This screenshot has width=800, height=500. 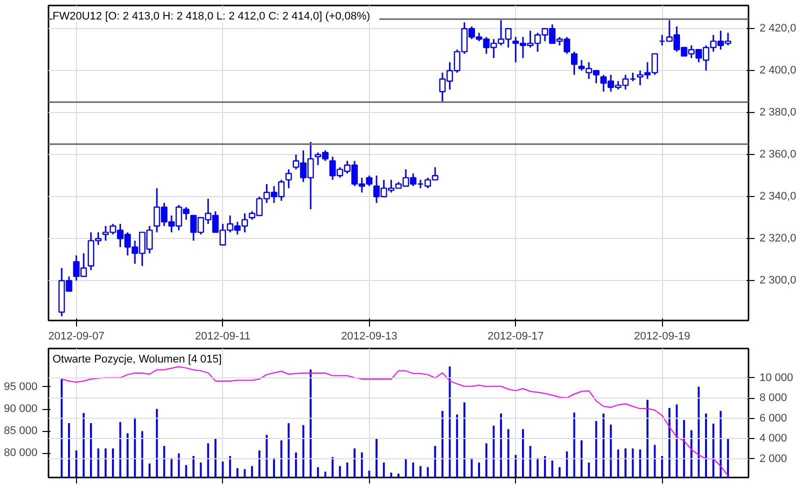 I want to click on y-tick-label: 2 380,0, so click(x=778, y=112).